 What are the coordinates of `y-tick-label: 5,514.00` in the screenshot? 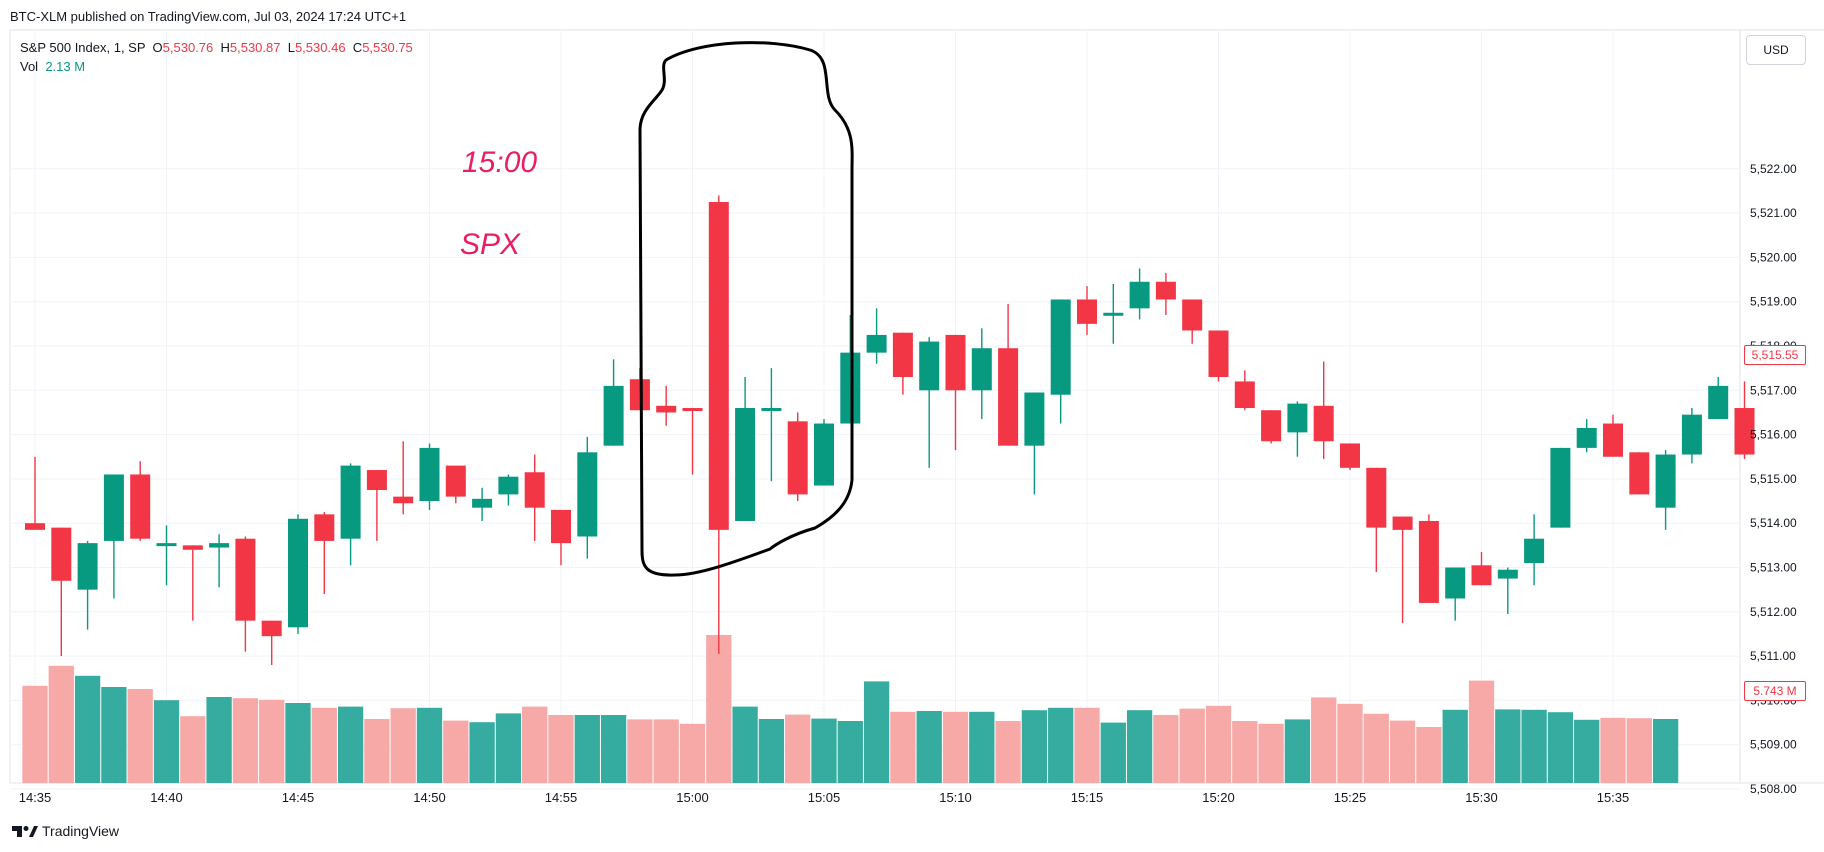 It's located at (1773, 523).